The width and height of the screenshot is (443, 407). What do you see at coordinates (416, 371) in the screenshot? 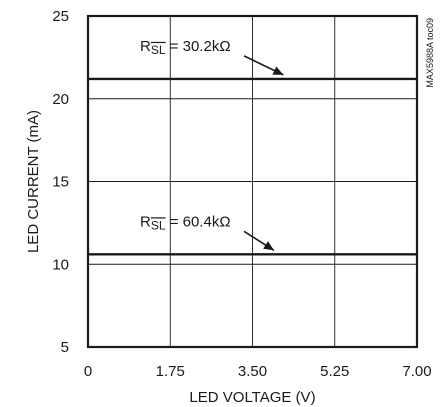
I see `x-tick-label: 7.00` at bounding box center [416, 371].